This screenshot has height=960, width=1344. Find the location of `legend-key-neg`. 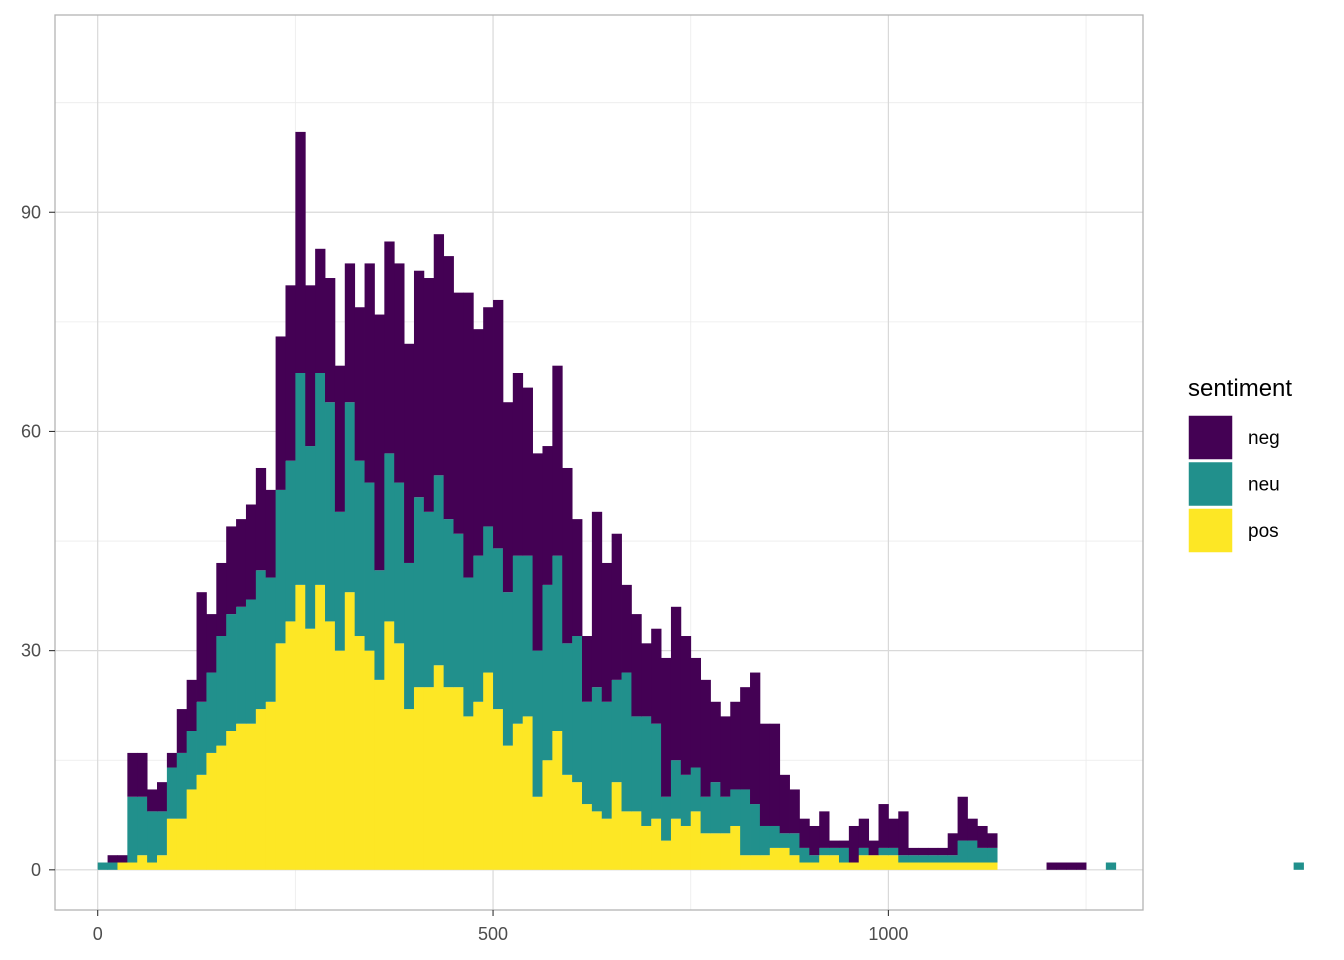

legend-key-neg is located at coordinates (1210, 437).